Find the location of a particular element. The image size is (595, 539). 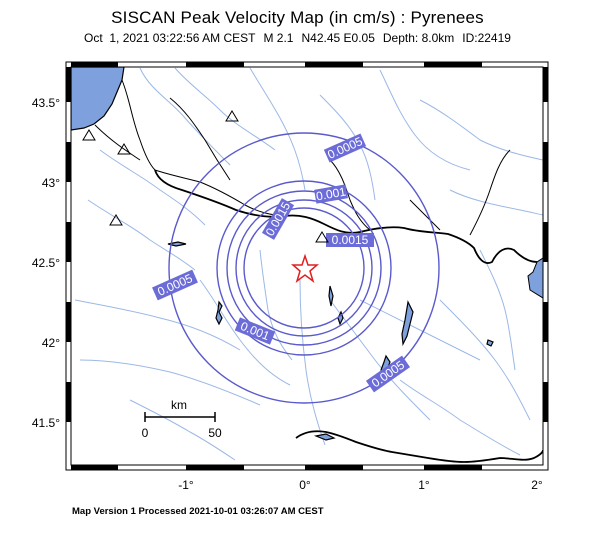

contour-ring-mid is located at coordinates (304, 268).